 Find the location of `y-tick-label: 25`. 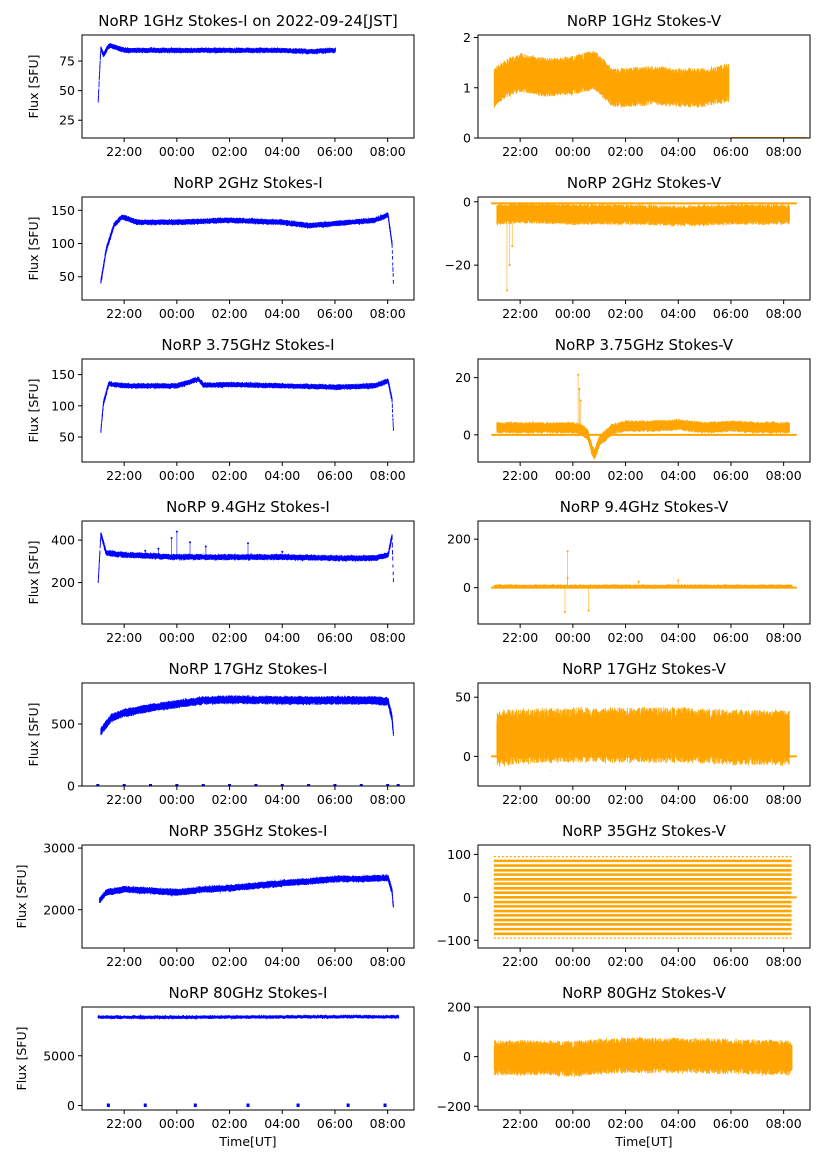

y-tick-label: 25 is located at coordinates (67, 120).